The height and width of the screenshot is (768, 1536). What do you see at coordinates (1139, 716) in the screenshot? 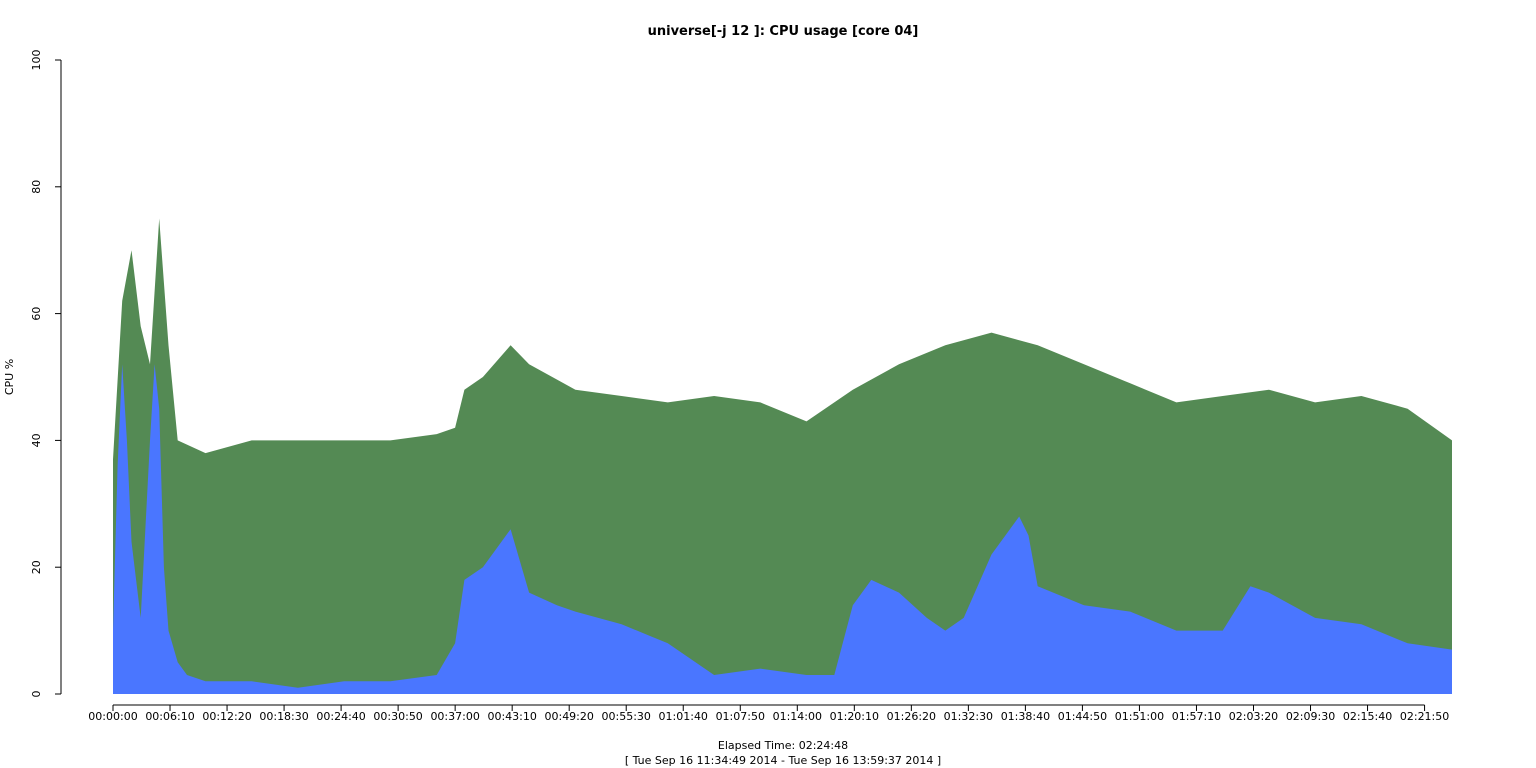
I see `x-tick-label: 01:51:00` at bounding box center [1139, 716].